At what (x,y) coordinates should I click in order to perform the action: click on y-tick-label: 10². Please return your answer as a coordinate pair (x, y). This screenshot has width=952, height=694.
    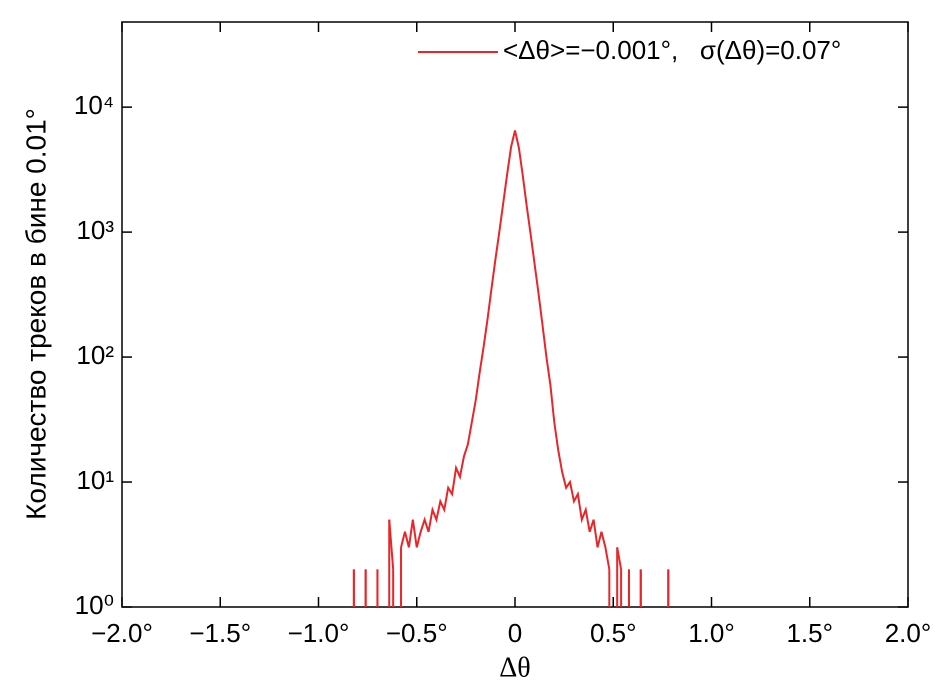
    Looking at the image, I should click on (95, 355).